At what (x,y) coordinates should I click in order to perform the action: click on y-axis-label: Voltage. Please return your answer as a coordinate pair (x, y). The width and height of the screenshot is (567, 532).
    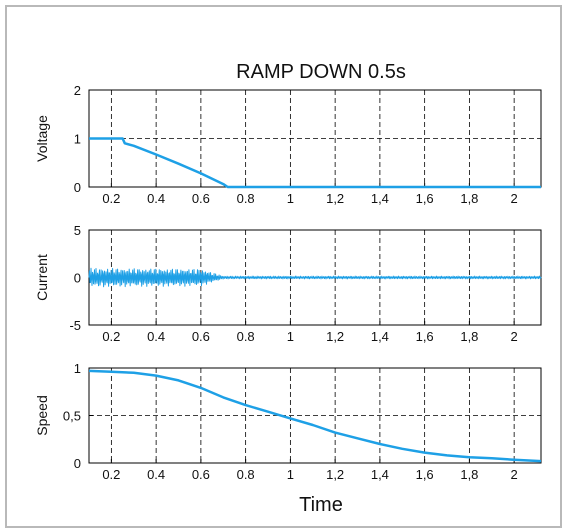
    Looking at the image, I should click on (42, 138).